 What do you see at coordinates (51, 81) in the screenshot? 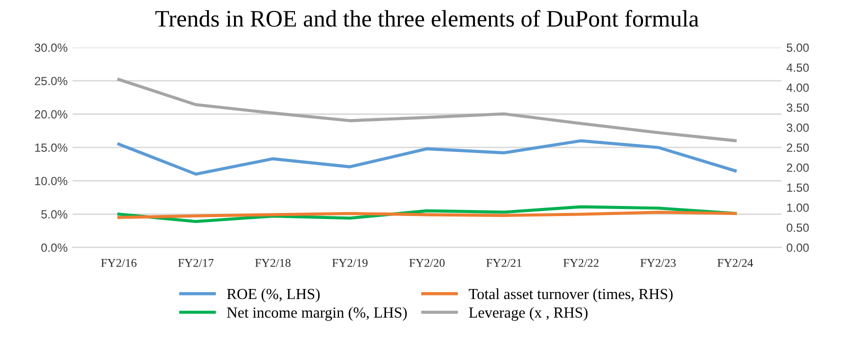
I see `y-tick-label: 25.0%` at bounding box center [51, 81].